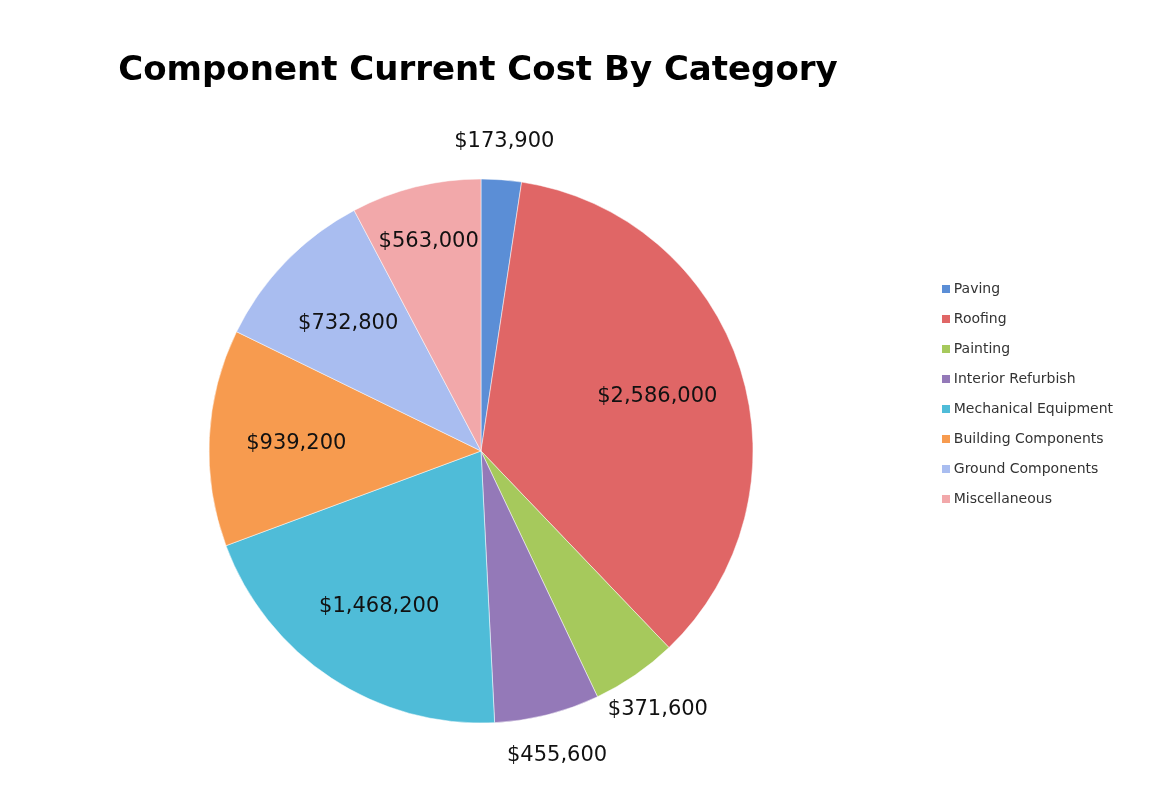 This screenshot has height=786, width=1151. I want to click on data-label: $173,900, so click(504, 139).